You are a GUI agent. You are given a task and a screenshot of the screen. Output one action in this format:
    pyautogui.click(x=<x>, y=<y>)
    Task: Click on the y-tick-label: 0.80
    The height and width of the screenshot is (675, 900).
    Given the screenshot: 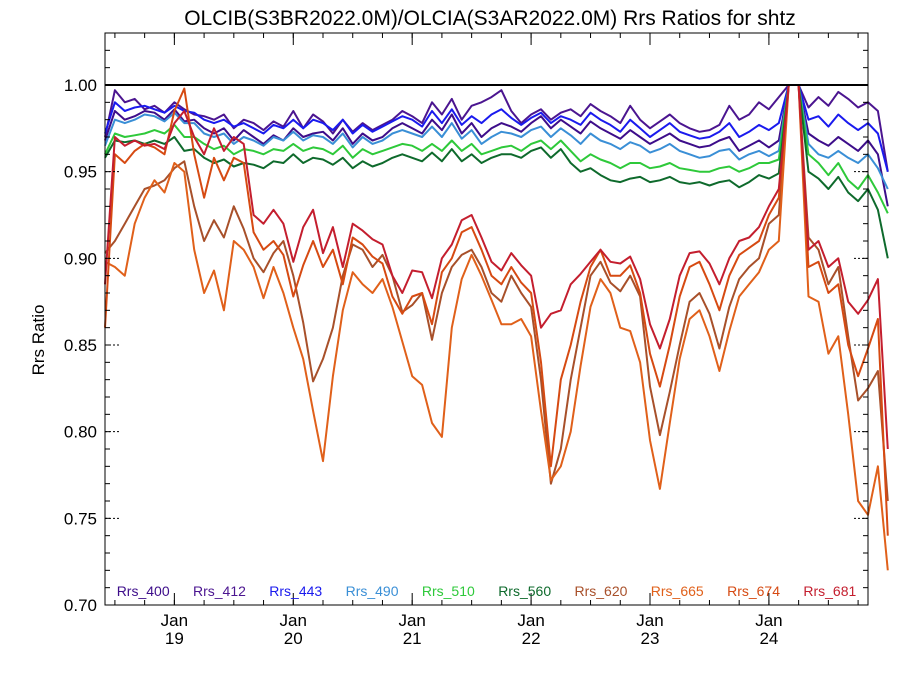 What is the action you would take?
    pyautogui.click(x=80, y=432)
    